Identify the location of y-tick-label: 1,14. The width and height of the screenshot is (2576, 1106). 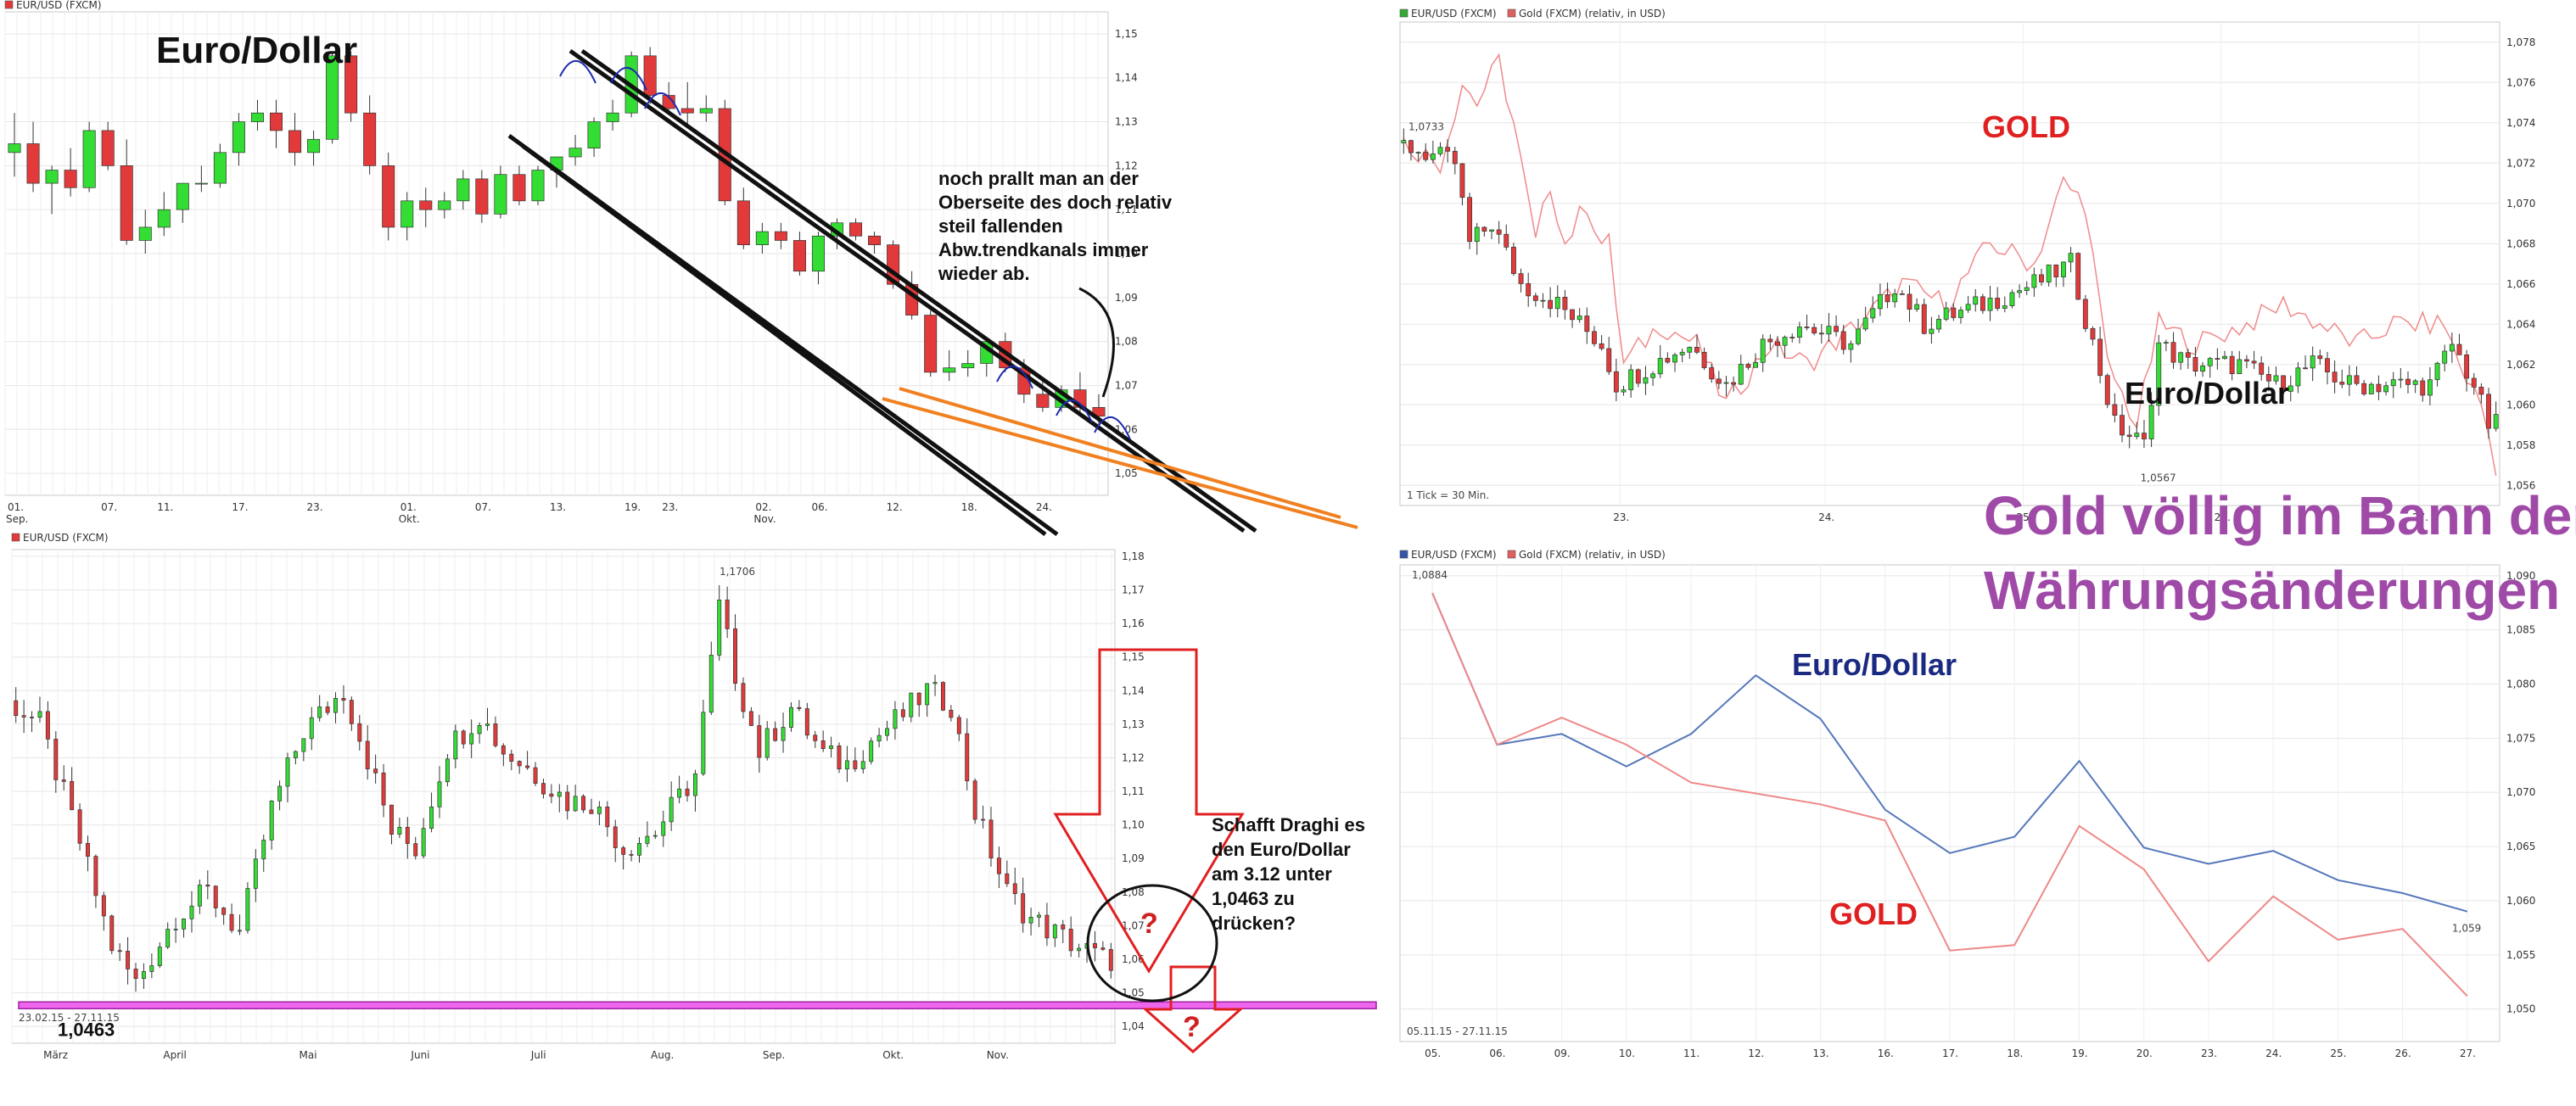
(1133, 690).